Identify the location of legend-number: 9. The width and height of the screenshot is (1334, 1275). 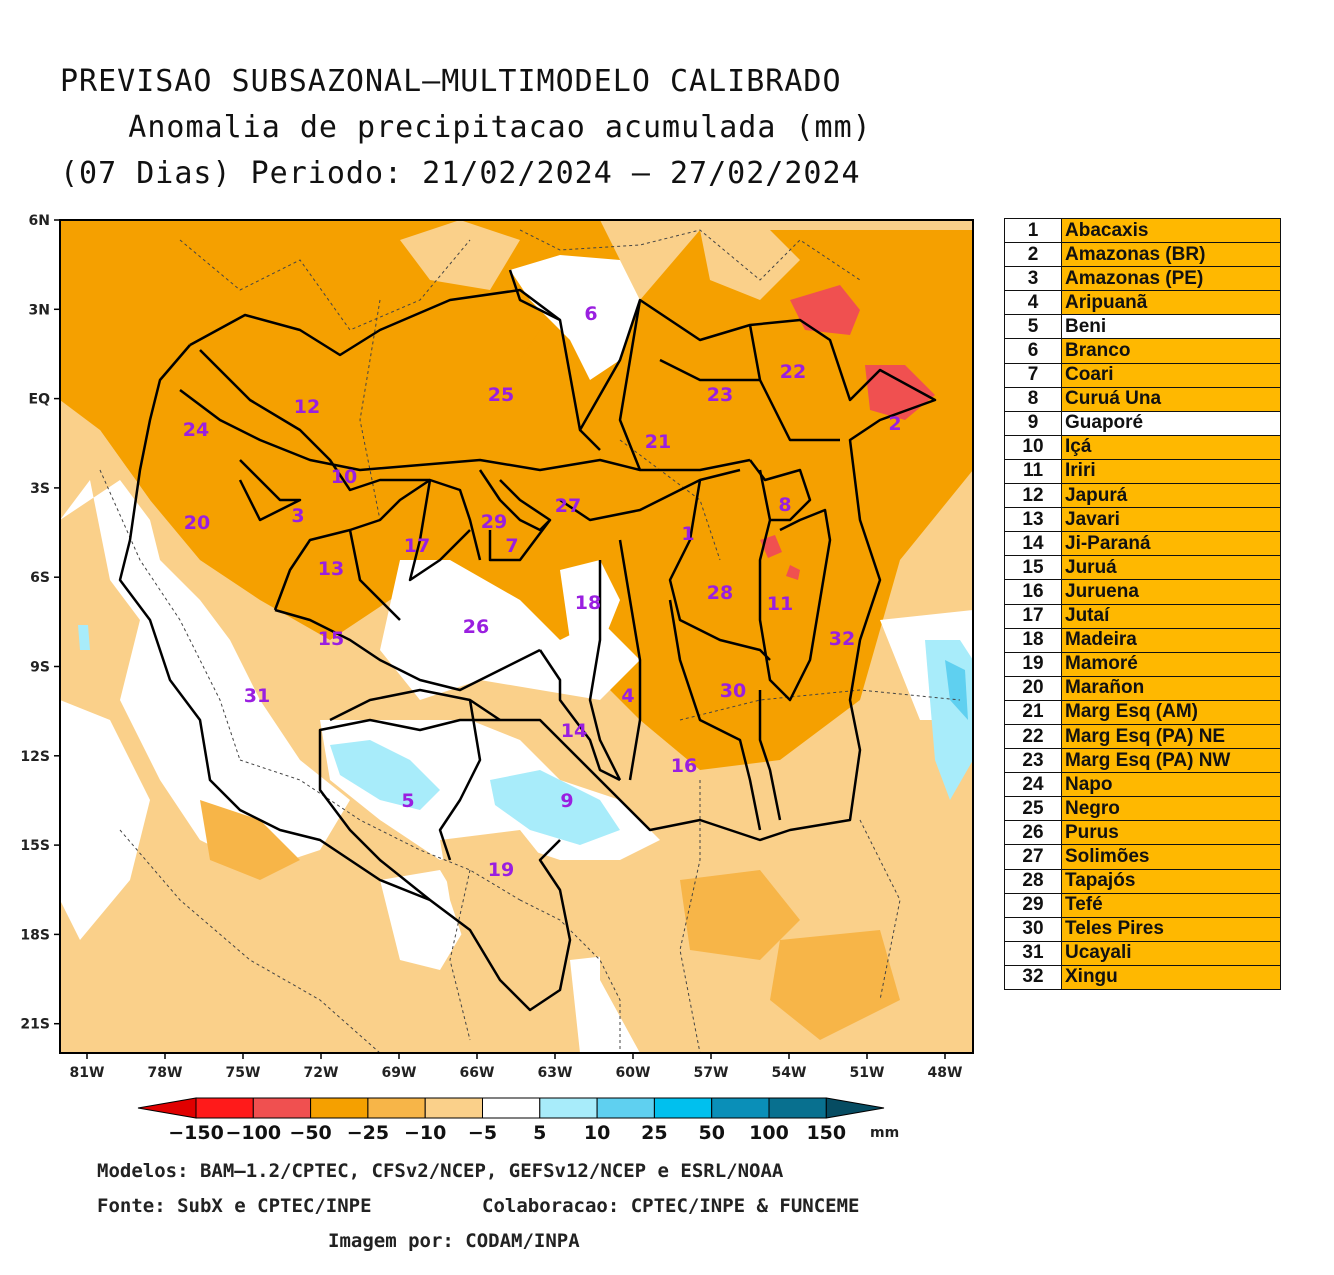
(1033, 423).